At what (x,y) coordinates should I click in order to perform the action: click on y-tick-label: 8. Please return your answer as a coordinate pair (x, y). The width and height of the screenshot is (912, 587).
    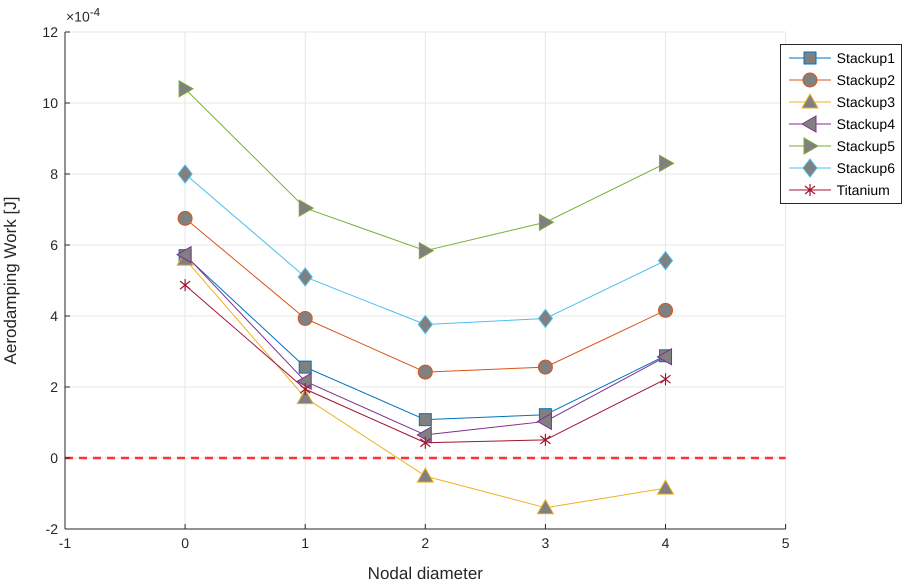
    Looking at the image, I should click on (54, 174).